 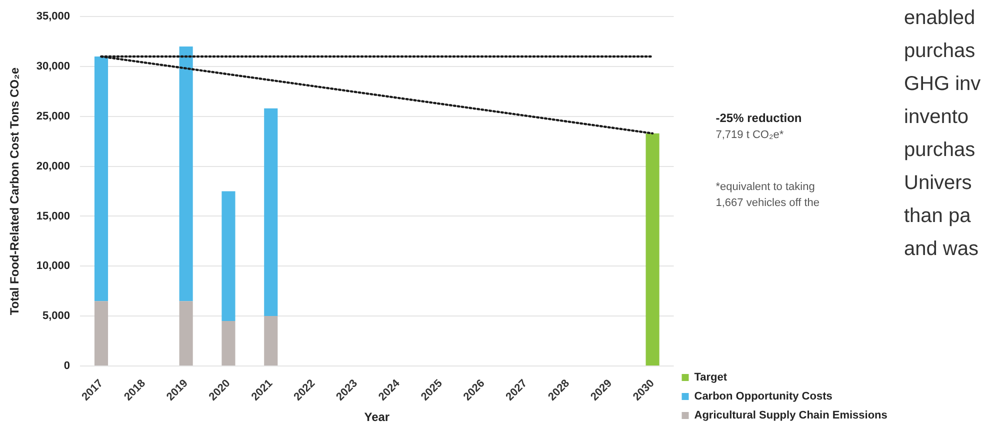 I want to click on y-tick-label: 20,000, so click(x=53, y=166).